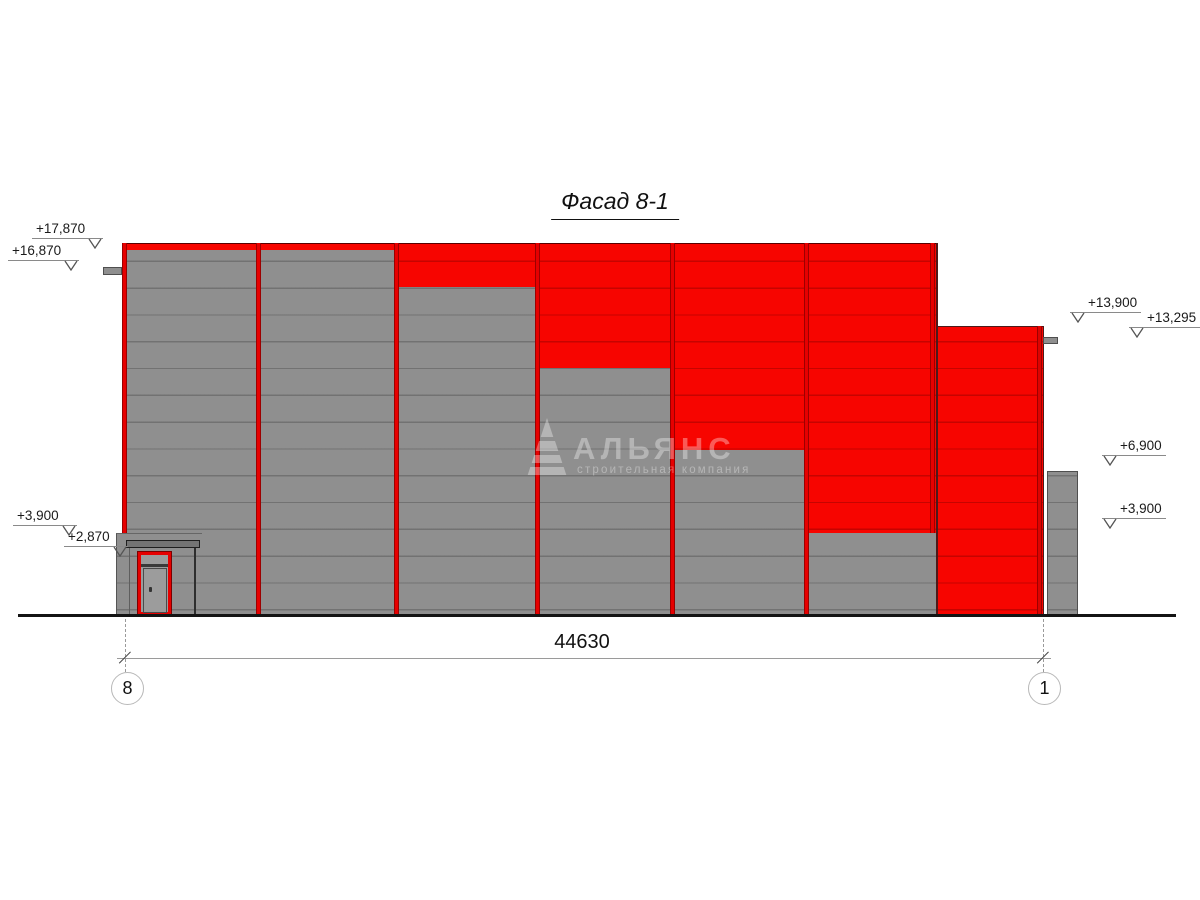  Describe the element at coordinates (61, 228) in the screenshot. I see `elevation-label: +17,870` at that location.